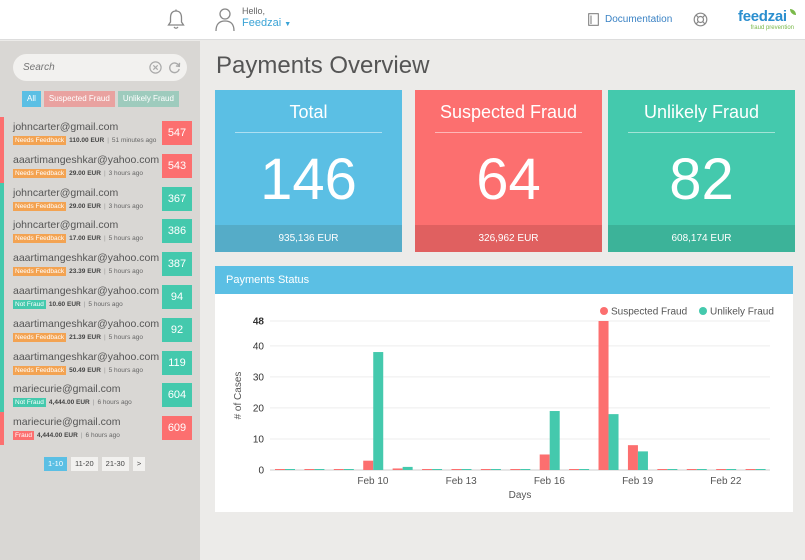 The width and height of the screenshot is (805, 560). I want to click on caret-down-icon: ▼, so click(288, 24).